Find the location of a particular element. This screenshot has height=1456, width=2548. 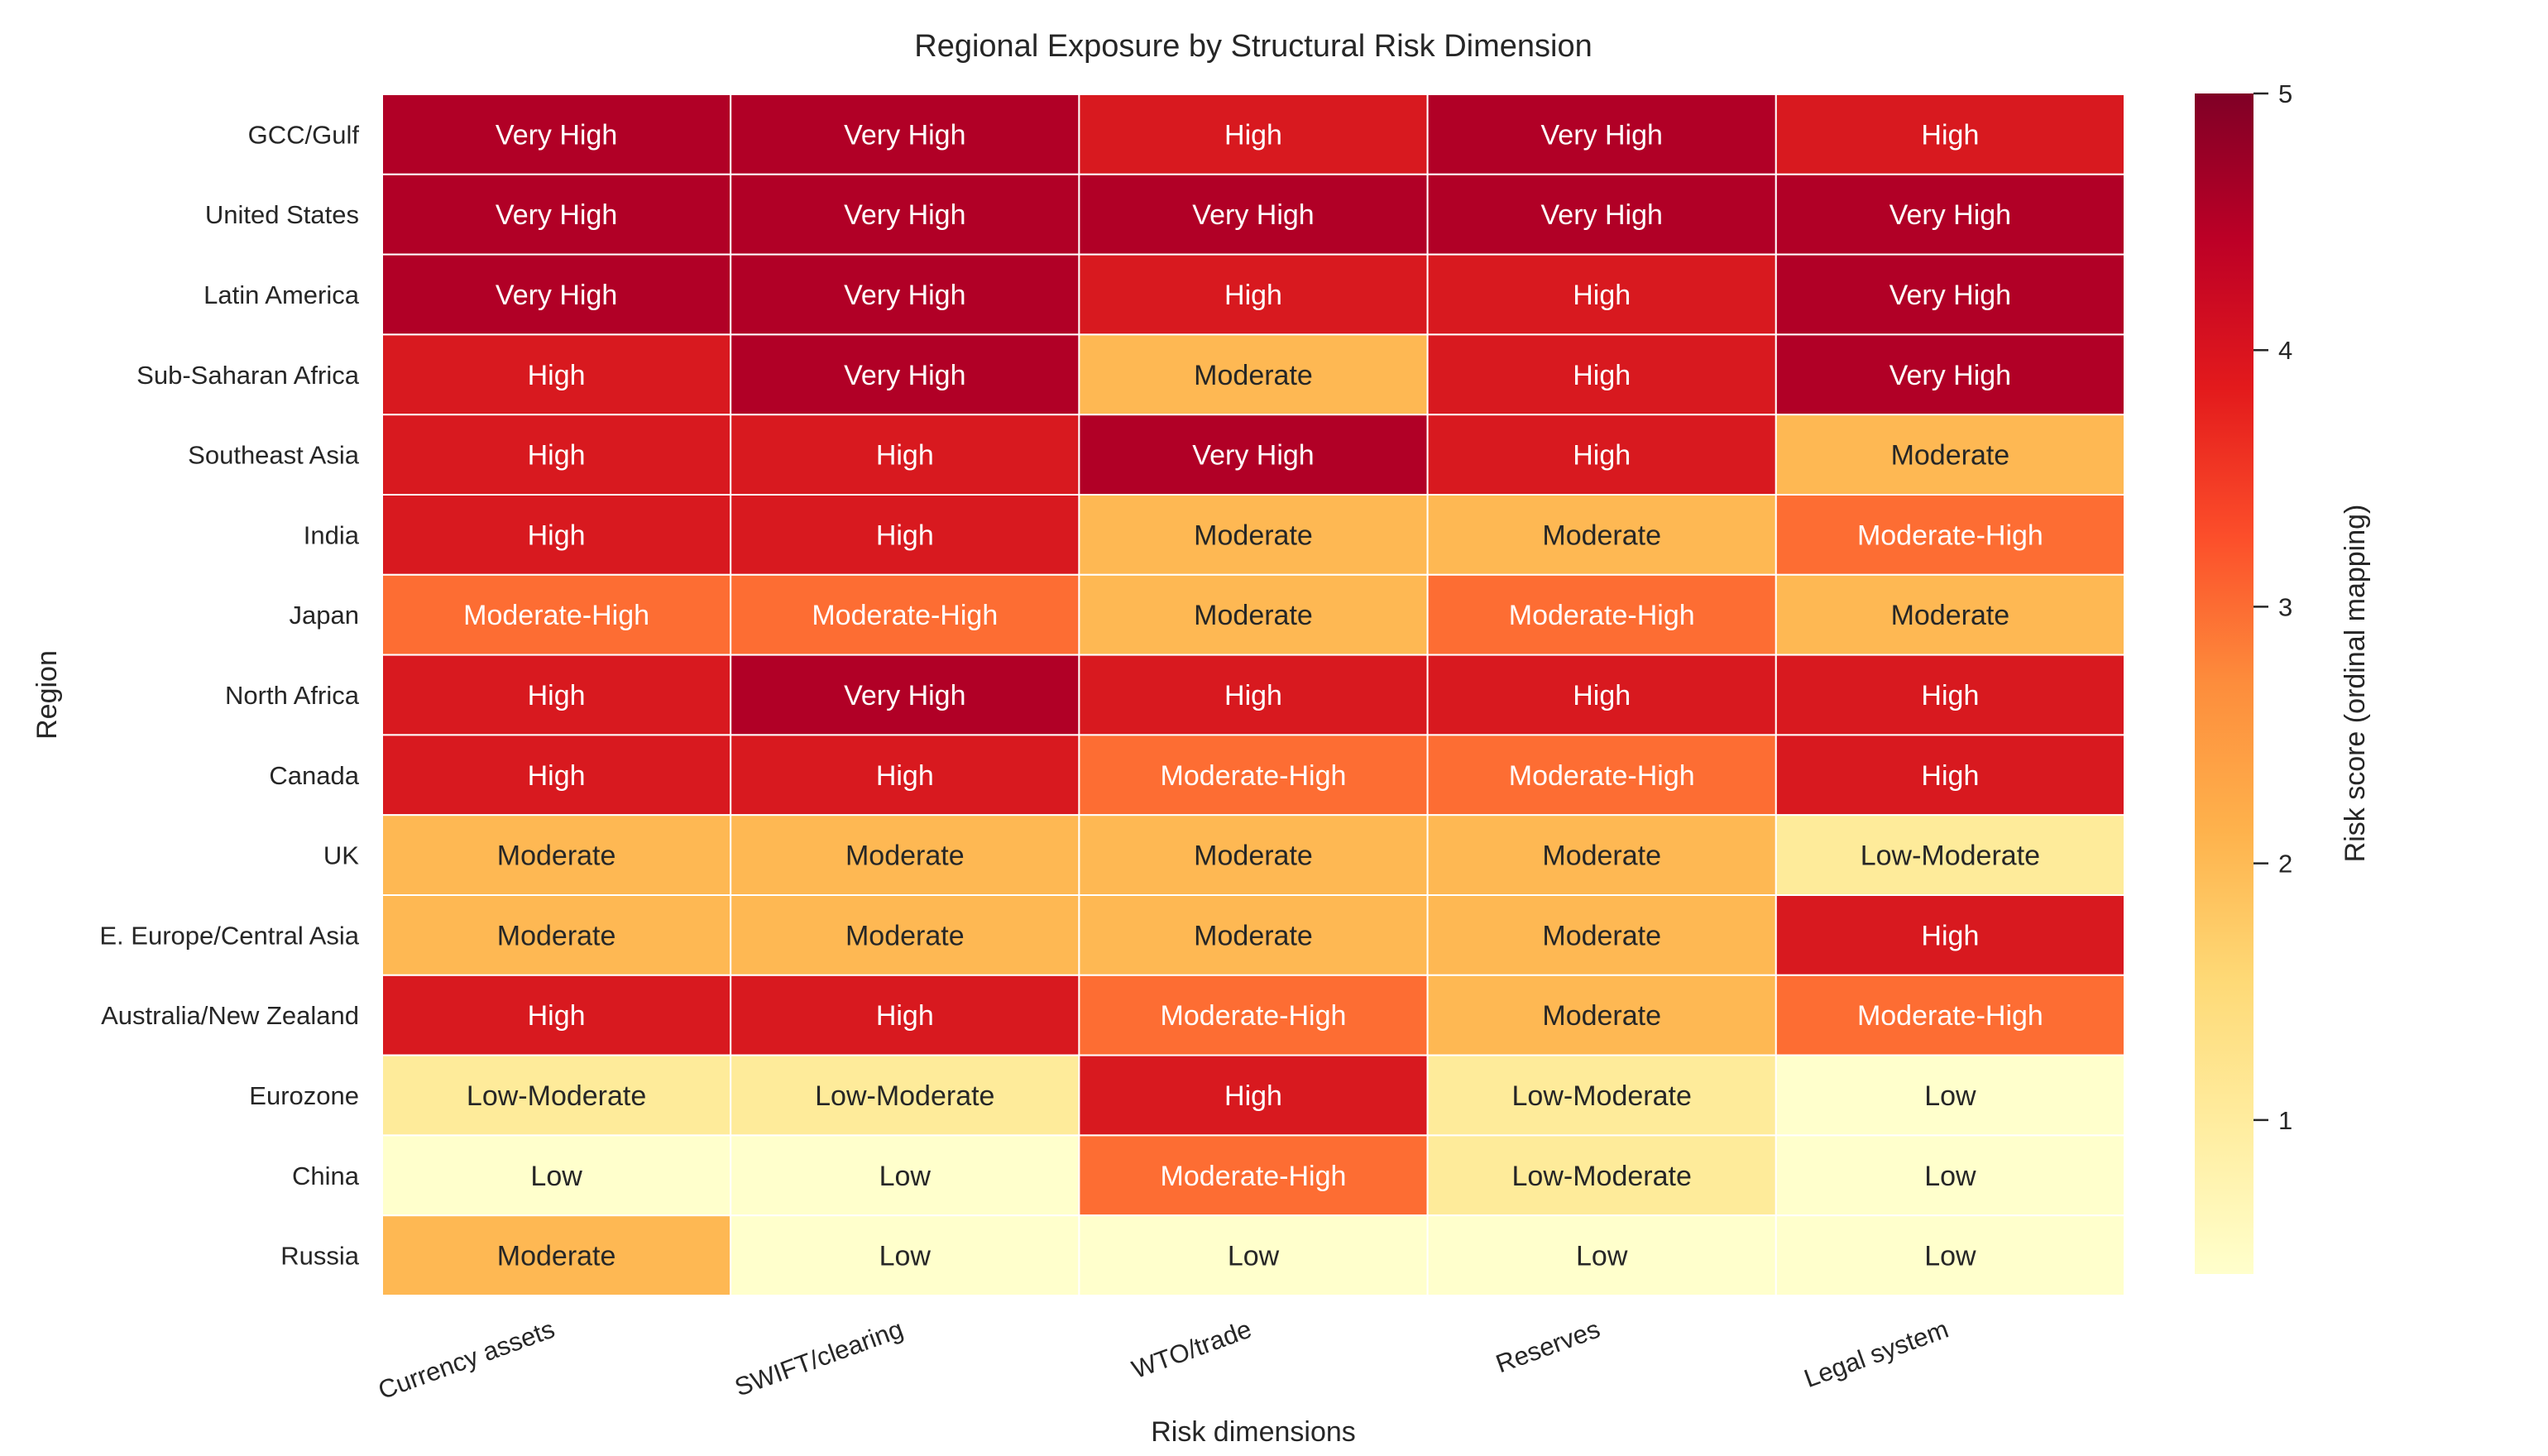

y-tick-label: Russia is located at coordinates (320, 1256).